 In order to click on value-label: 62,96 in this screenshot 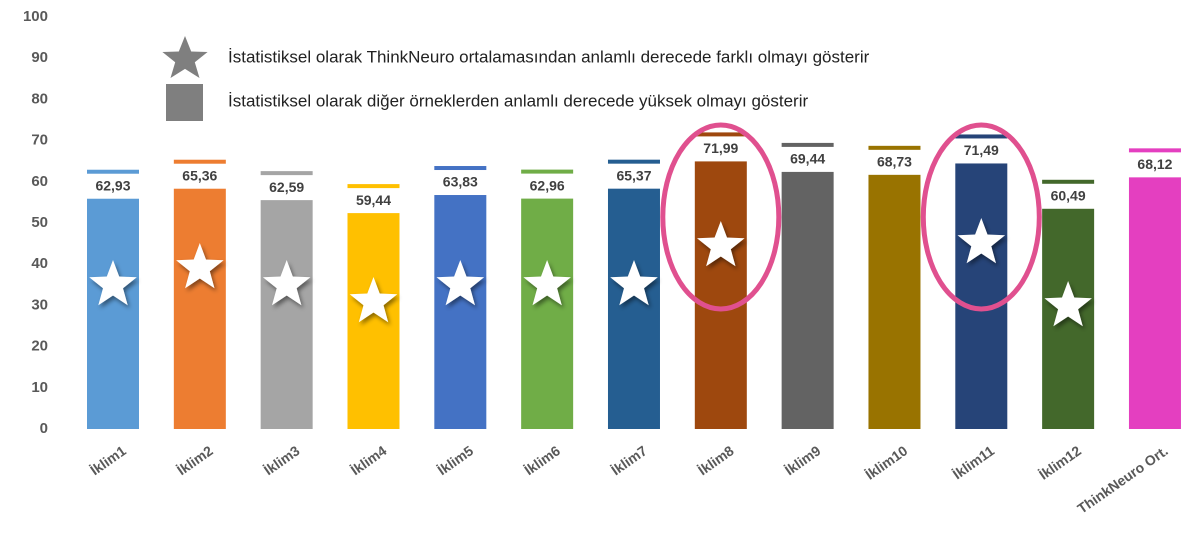, I will do `click(547, 185)`.